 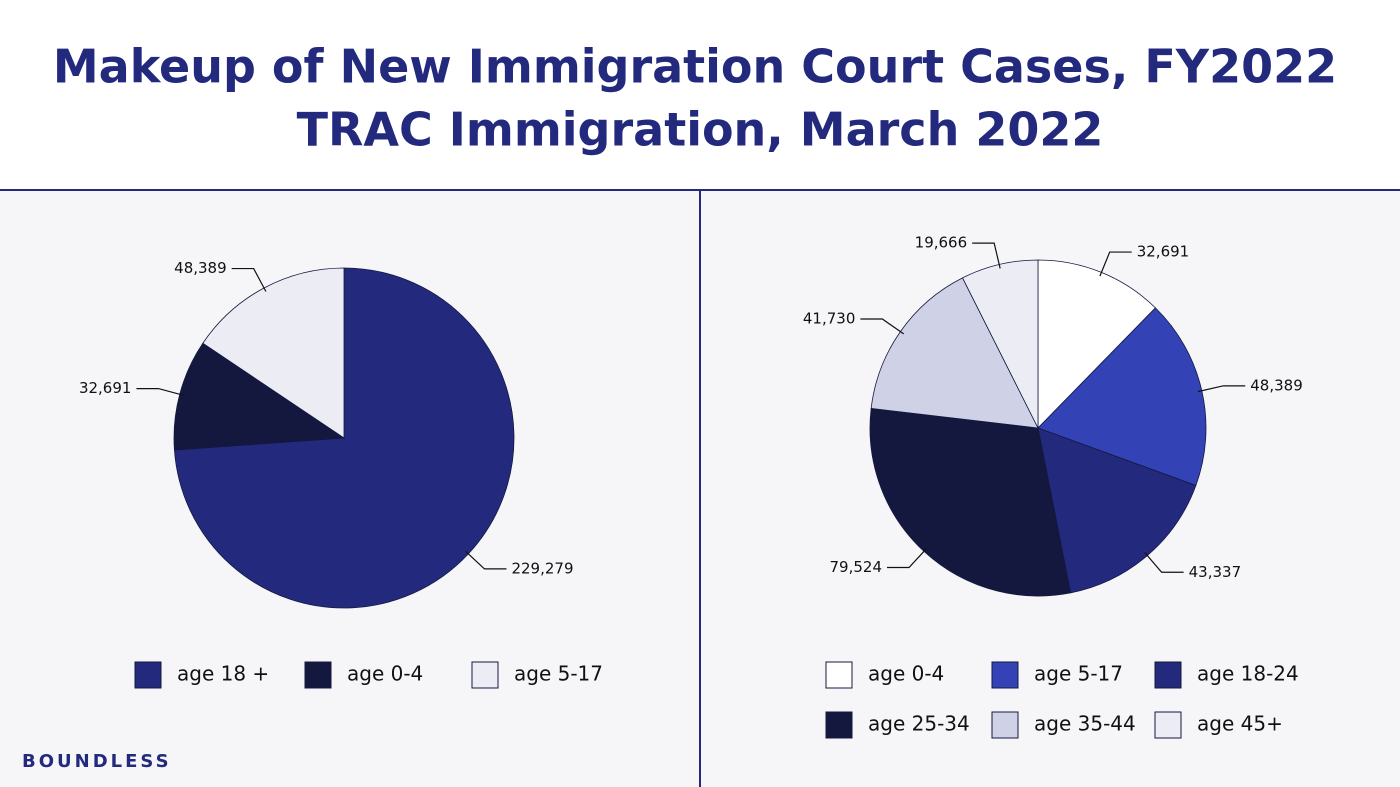 What do you see at coordinates (1085, 724) in the screenshot?
I see `legend-label: age 35-44` at bounding box center [1085, 724].